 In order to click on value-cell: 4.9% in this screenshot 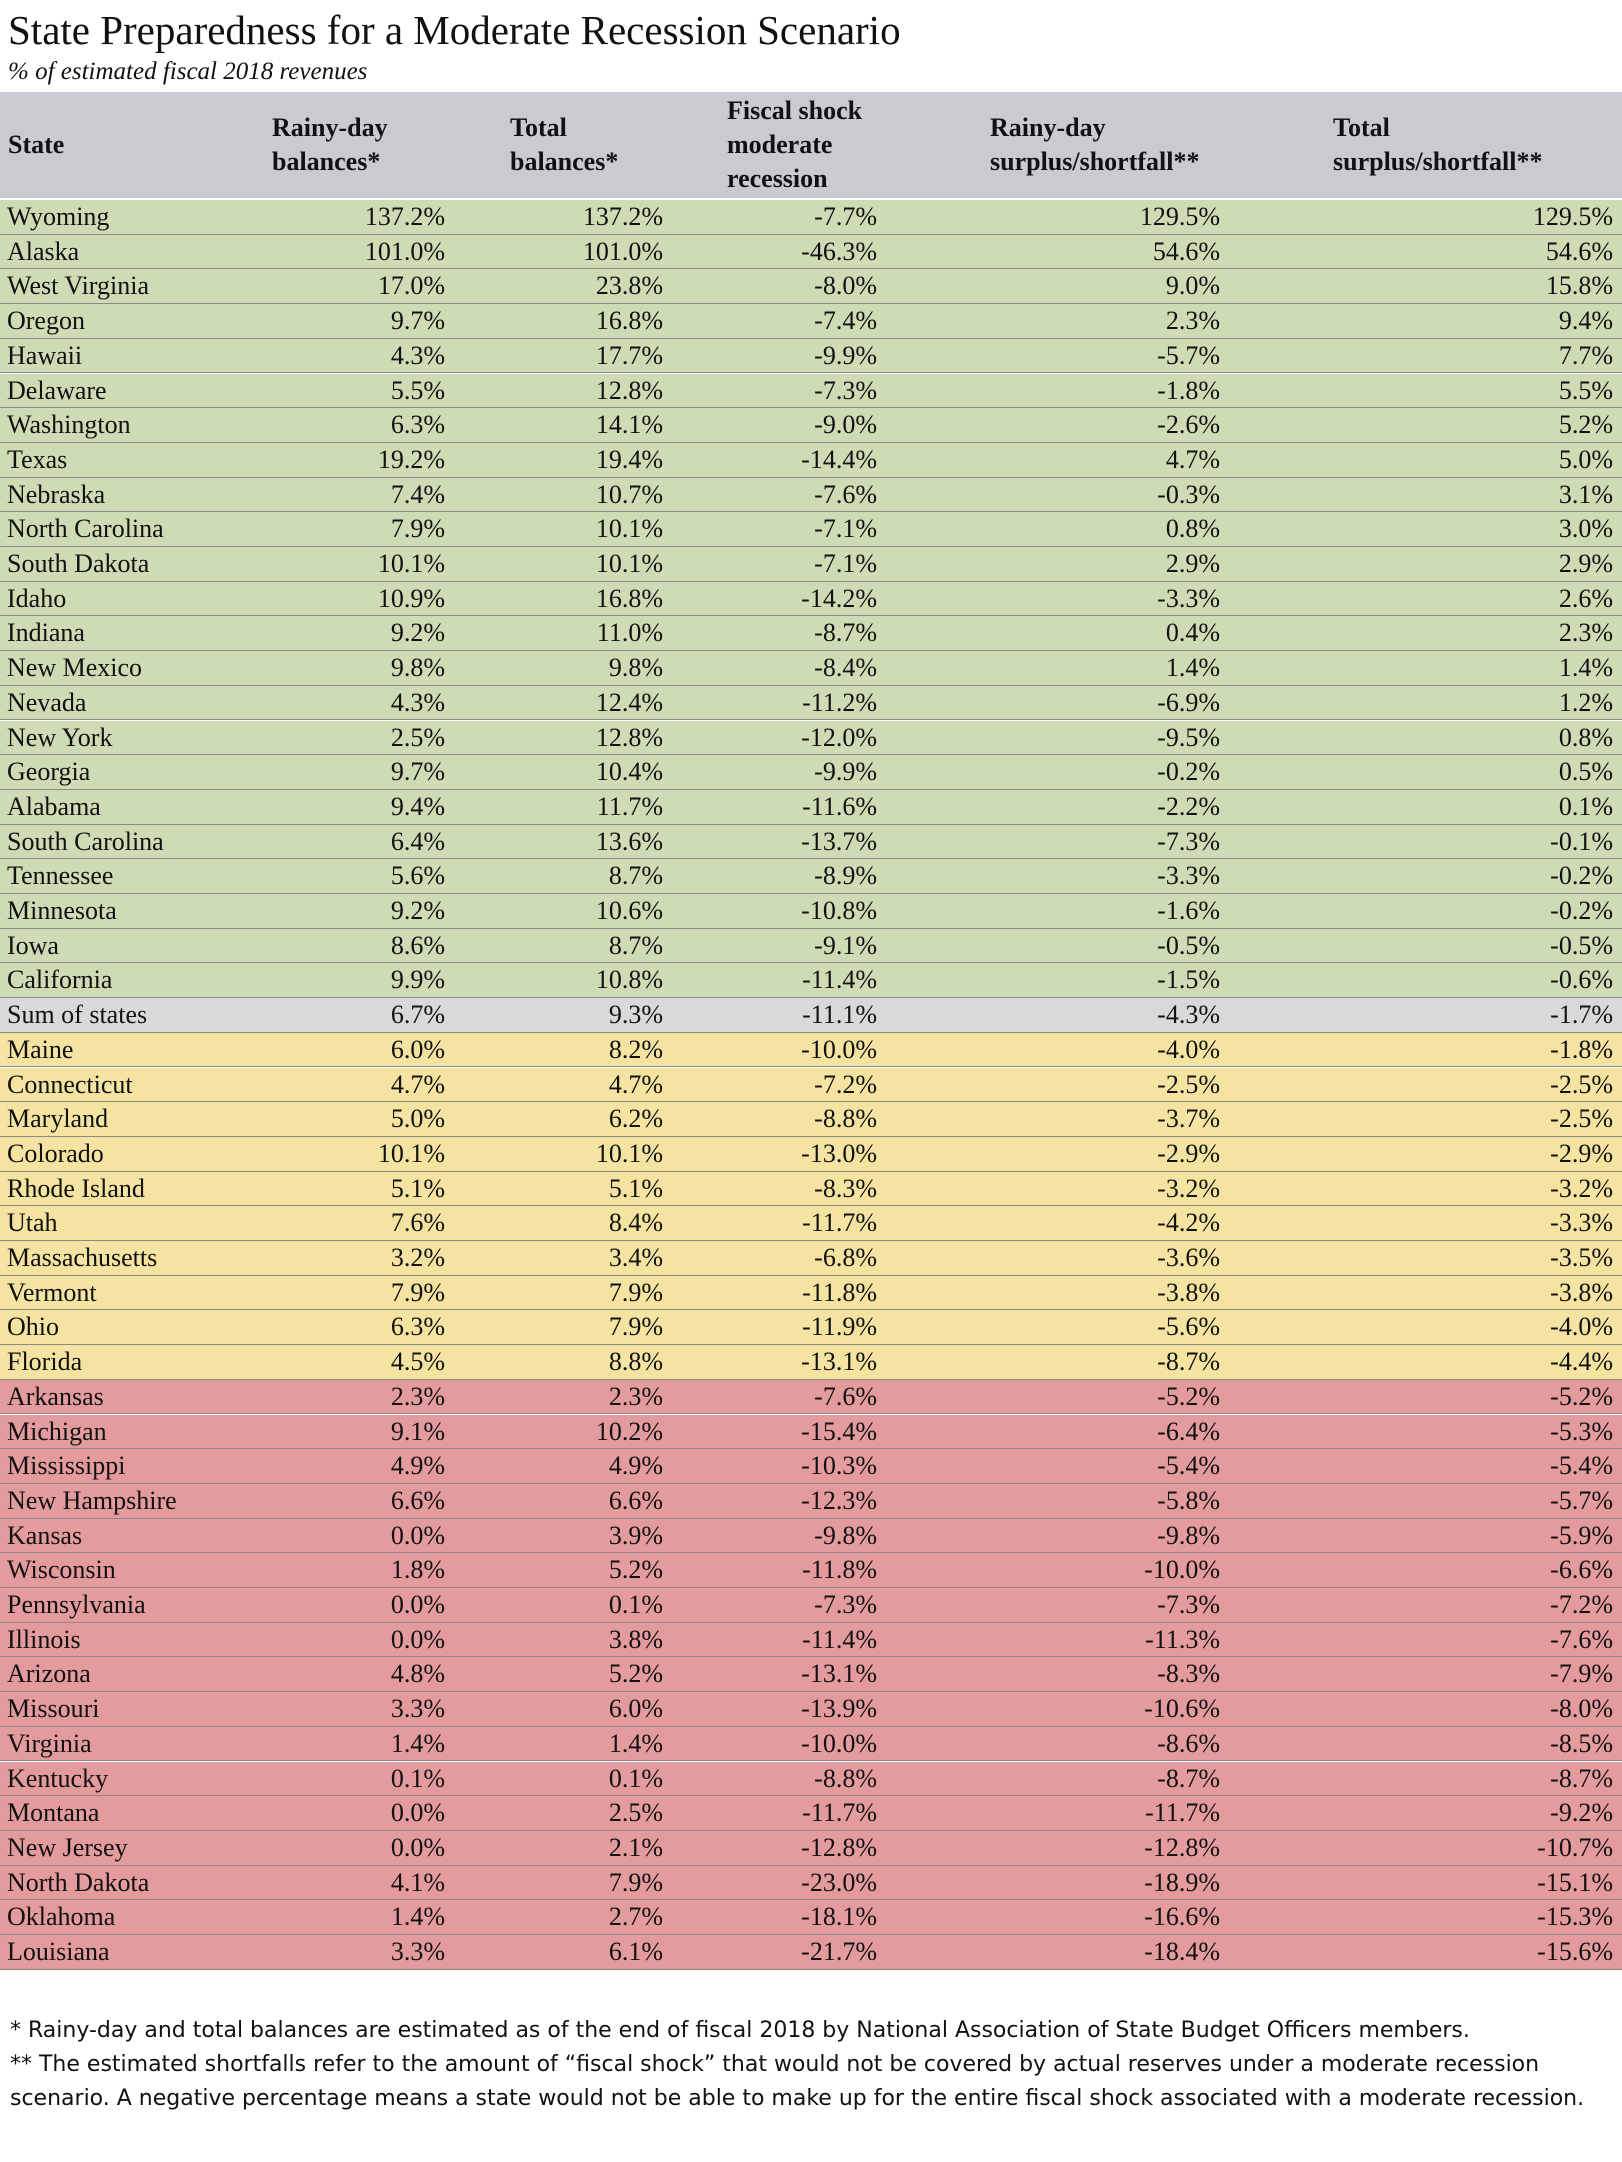, I will do `click(635, 1466)`.